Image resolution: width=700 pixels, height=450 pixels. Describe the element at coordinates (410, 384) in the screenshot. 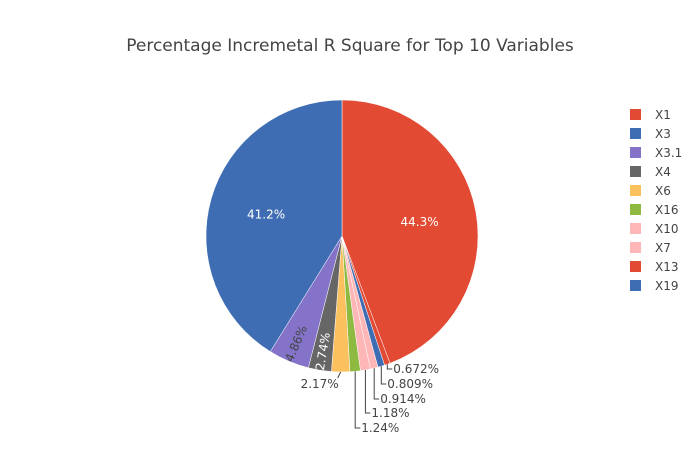

I see `slice-label-x19: 0.809%` at that location.